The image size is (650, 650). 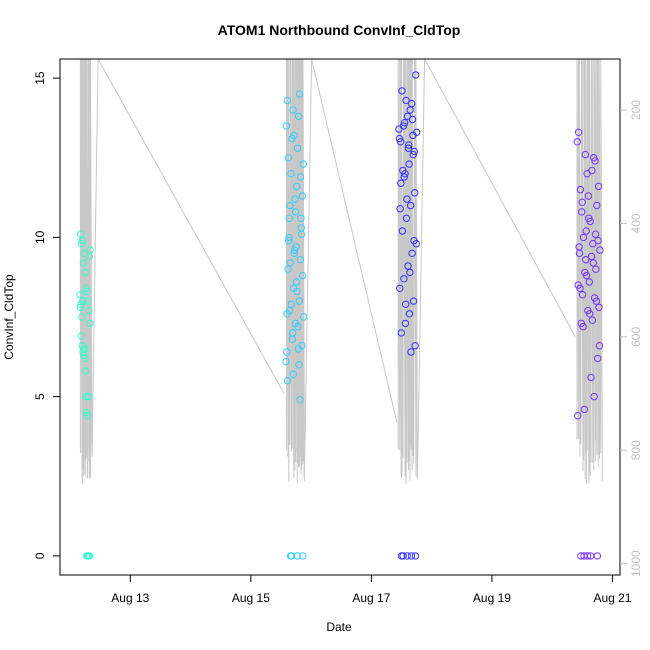 What do you see at coordinates (636, 110) in the screenshot?
I see `right-tick-label: 200` at bounding box center [636, 110].